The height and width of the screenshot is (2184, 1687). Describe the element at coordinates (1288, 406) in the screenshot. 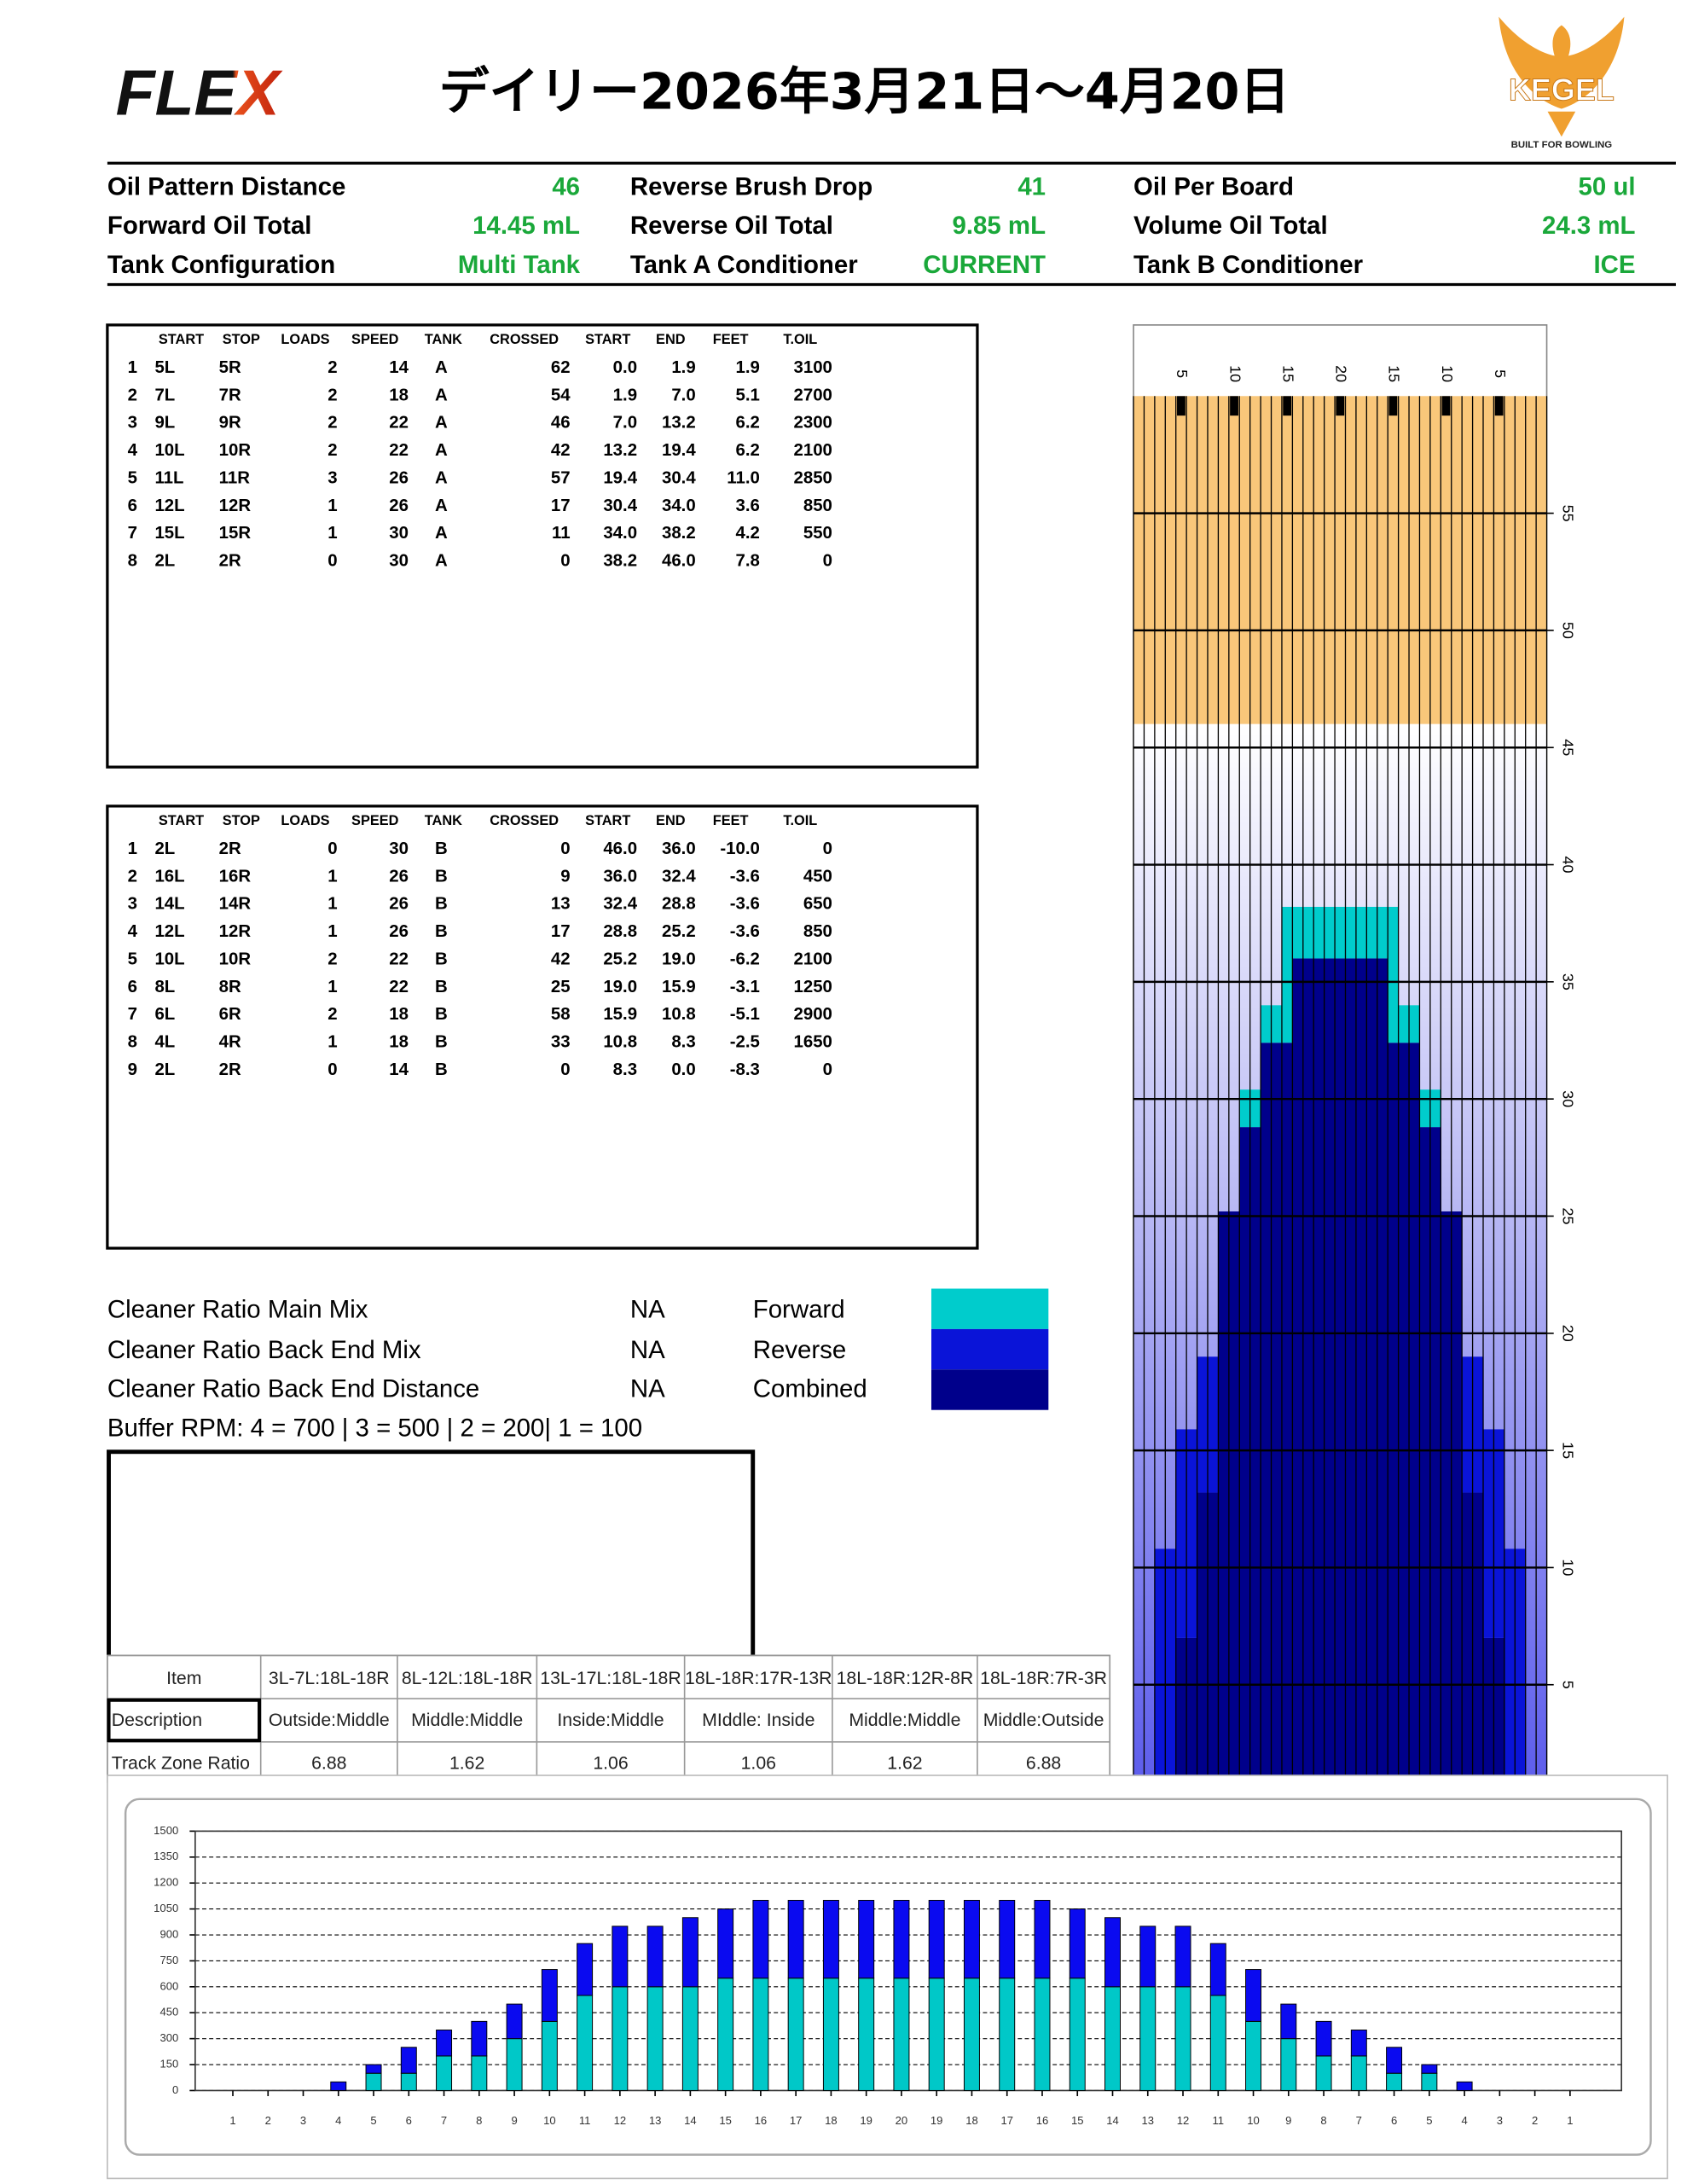

I see `board-arrow` at that location.